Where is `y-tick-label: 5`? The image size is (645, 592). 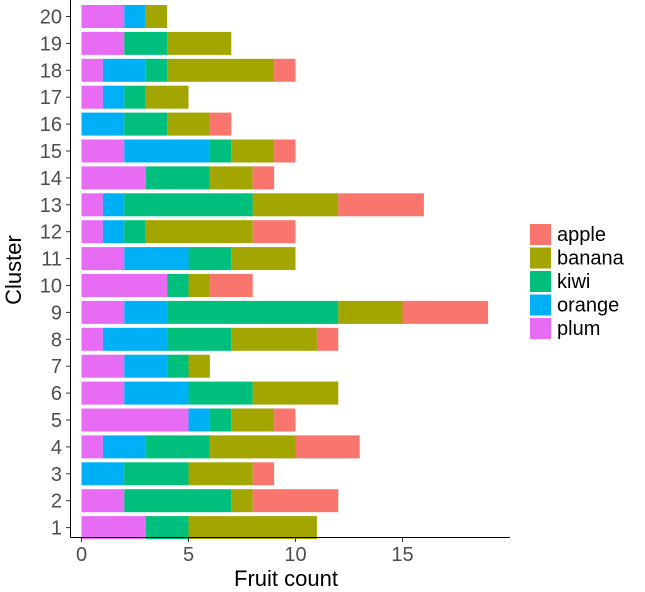
y-tick-label: 5 is located at coordinates (56, 421).